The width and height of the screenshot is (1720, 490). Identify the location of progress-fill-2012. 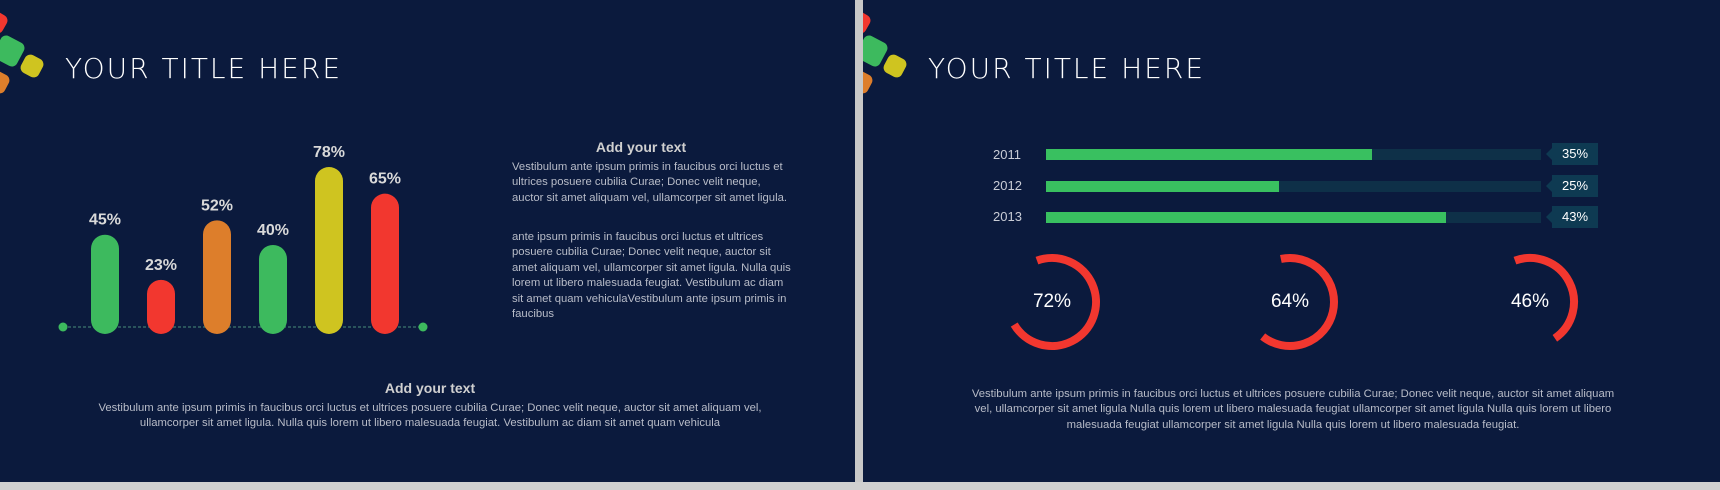
(1162, 186).